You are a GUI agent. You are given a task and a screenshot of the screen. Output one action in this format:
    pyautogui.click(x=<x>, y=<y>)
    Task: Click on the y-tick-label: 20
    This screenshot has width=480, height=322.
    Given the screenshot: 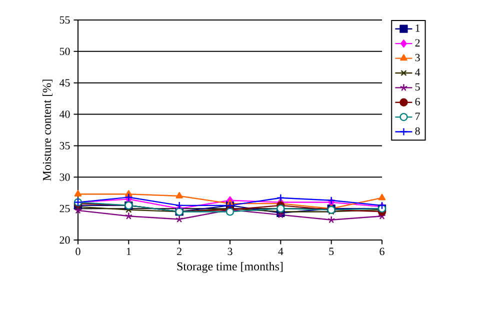 What is the action you would take?
    pyautogui.click(x=65, y=240)
    